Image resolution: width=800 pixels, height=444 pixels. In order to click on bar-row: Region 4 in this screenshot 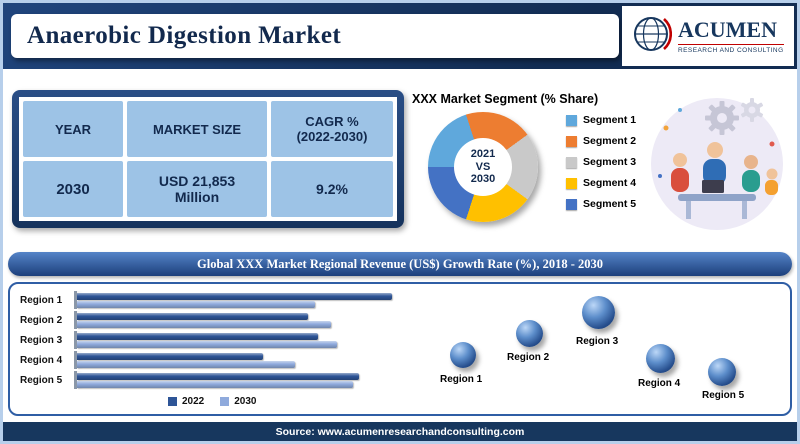, I will do `click(209, 360)`.